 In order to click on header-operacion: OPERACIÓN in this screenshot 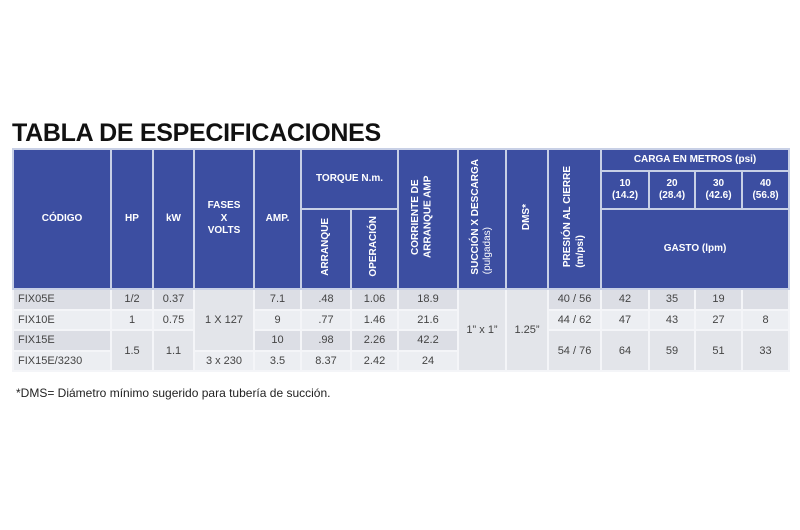, I will do `click(374, 249)`.